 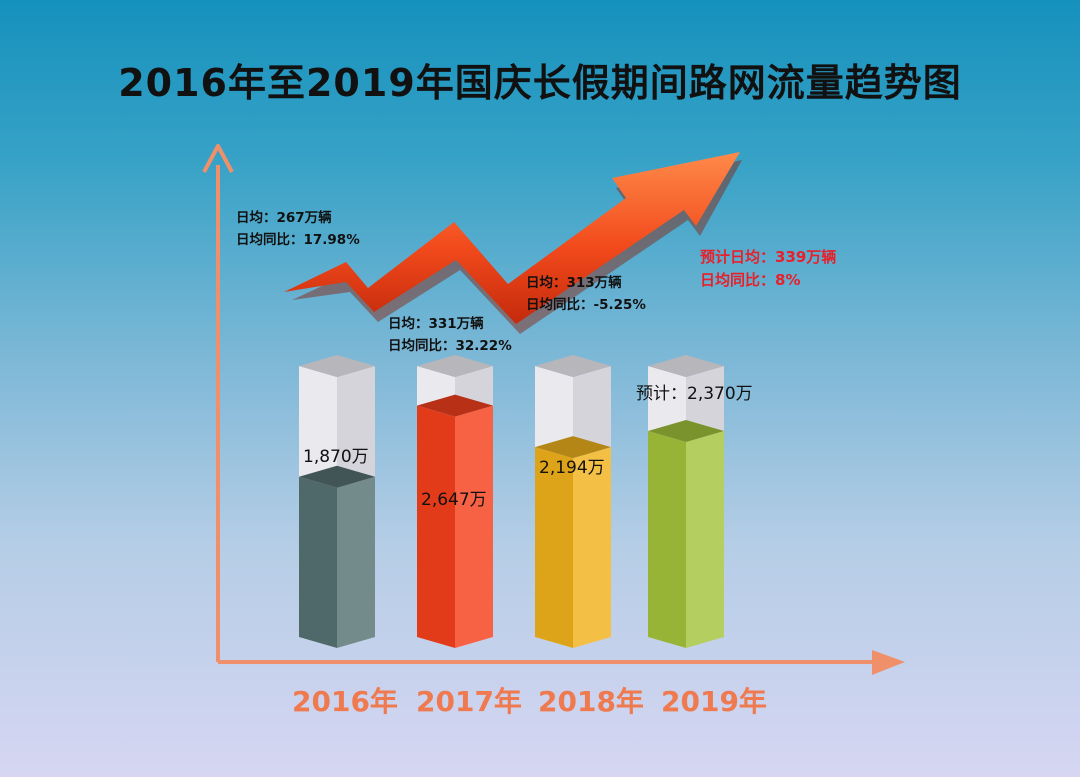 I want to click on chart-title: 2016年至2019年国庆长假期间路网流量趋势图, so click(x=540, y=83).